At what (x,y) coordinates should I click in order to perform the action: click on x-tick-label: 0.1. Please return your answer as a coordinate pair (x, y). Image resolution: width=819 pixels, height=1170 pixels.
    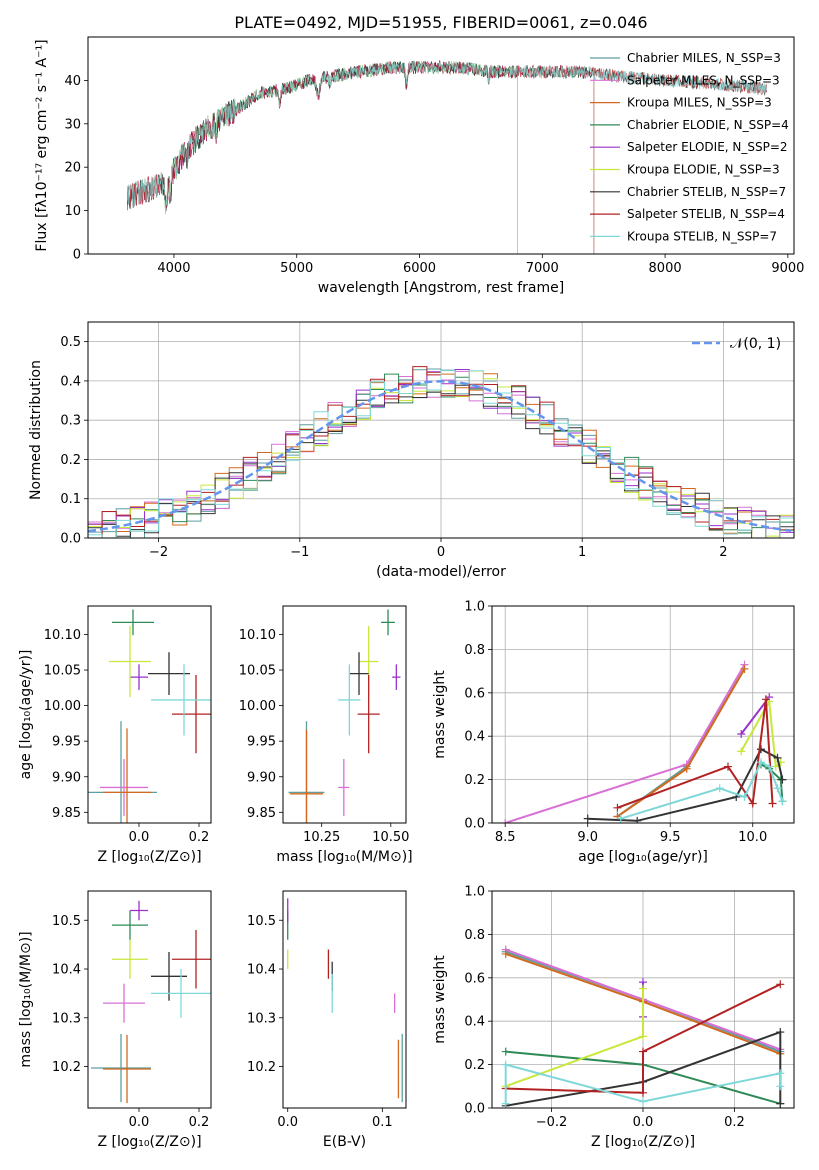
    Looking at the image, I should click on (382, 1122).